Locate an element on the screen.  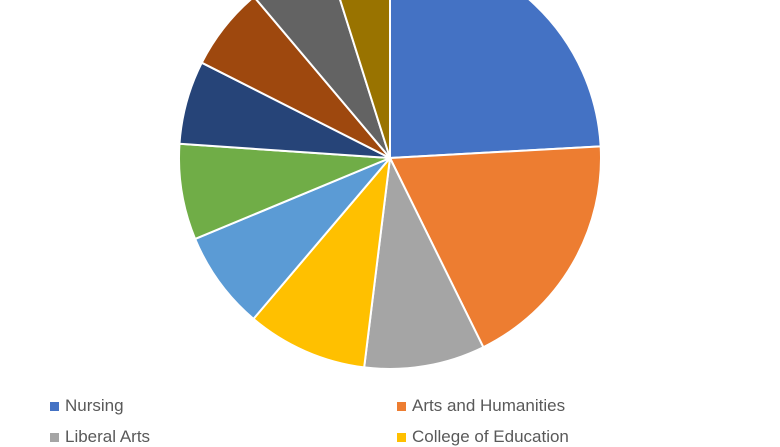
legend-swatch-liberal-arts is located at coordinates (54, 437).